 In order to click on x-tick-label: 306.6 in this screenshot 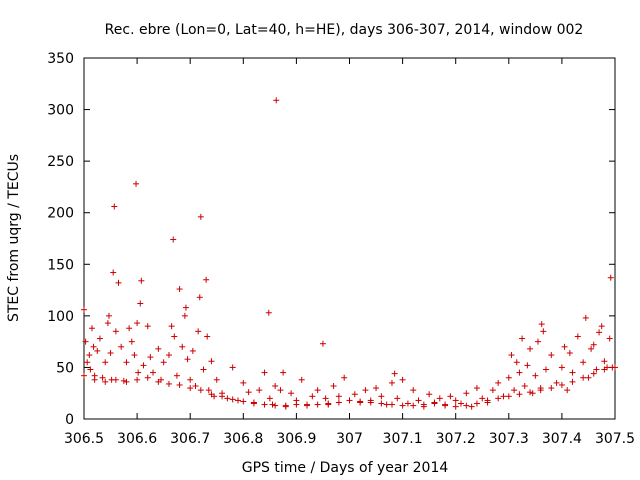, I will do `click(137, 439)`.